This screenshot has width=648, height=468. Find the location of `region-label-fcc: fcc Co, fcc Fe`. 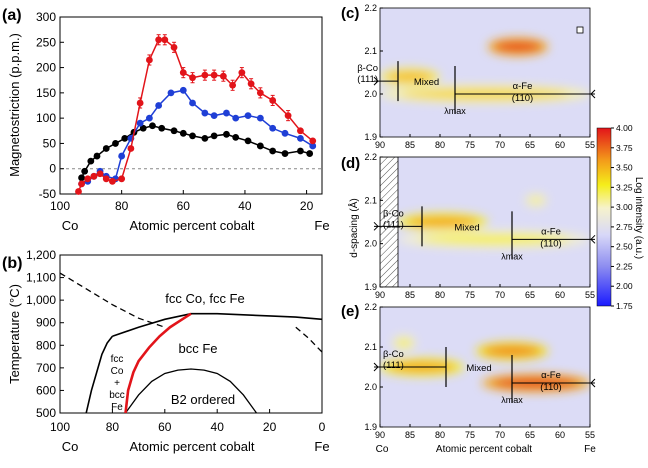

region-label-fcc: fcc Co, fcc Fe is located at coordinates (204, 298).